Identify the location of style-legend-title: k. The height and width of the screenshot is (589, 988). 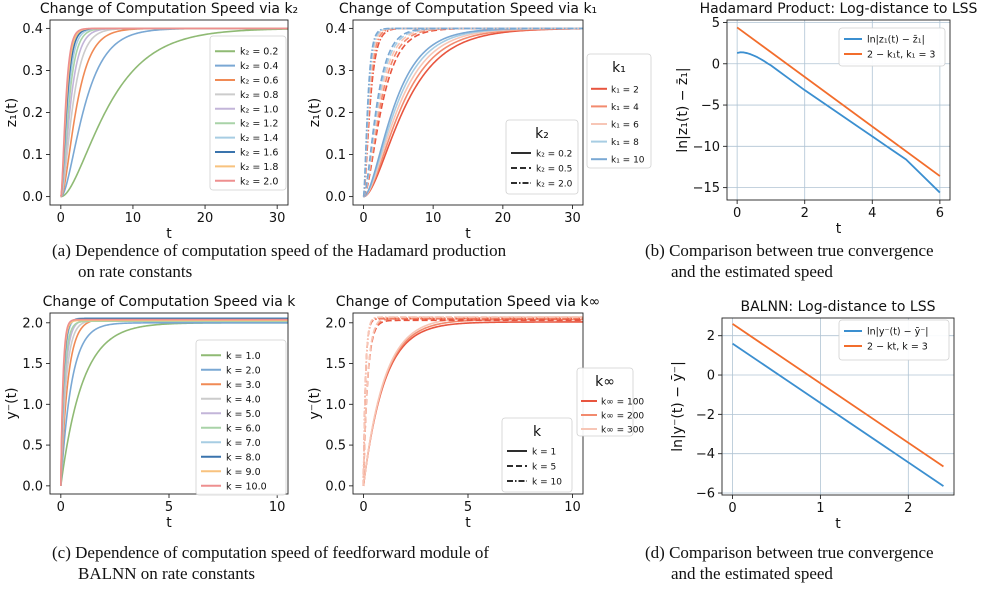
(537, 432).